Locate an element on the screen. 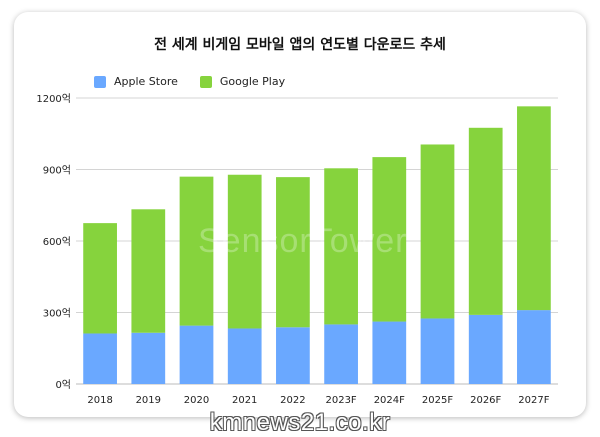 The image size is (600, 437). legend-item-google-play: Google Play is located at coordinates (242, 81).